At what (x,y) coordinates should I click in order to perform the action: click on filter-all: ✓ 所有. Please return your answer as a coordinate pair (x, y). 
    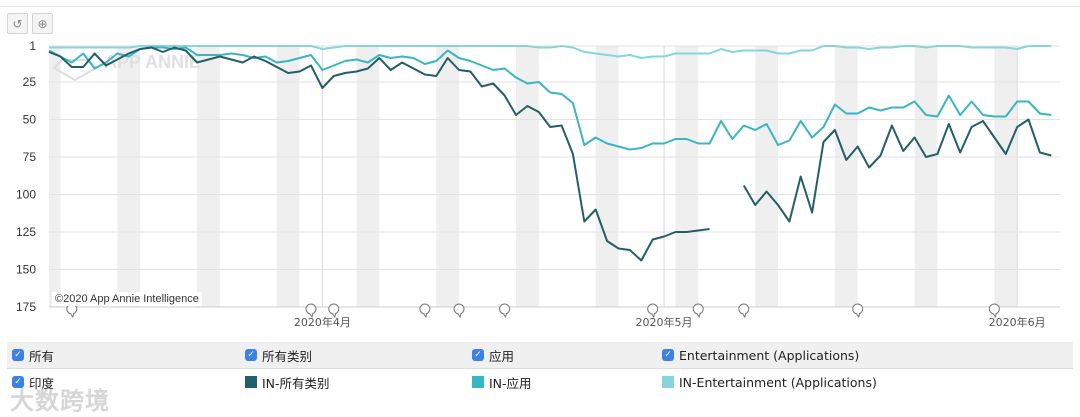
    Looking at the image, I should click on (33, 355).